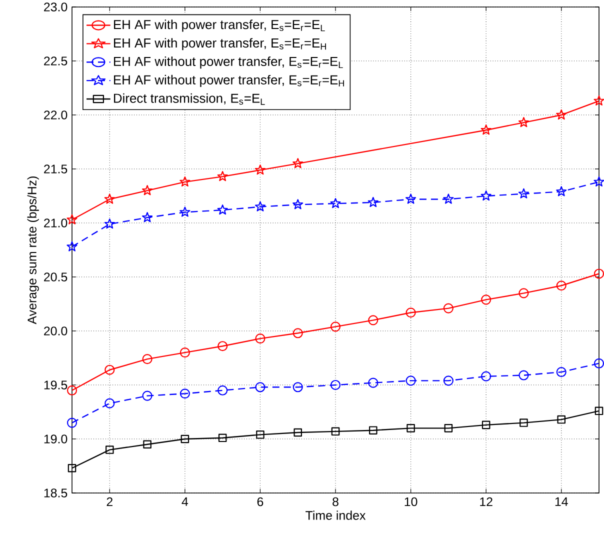  I want to click on legend-label: EH AF without power transfer, E$_{s}$=E$_{r}$=E$_{L}$, so click(228, 62).